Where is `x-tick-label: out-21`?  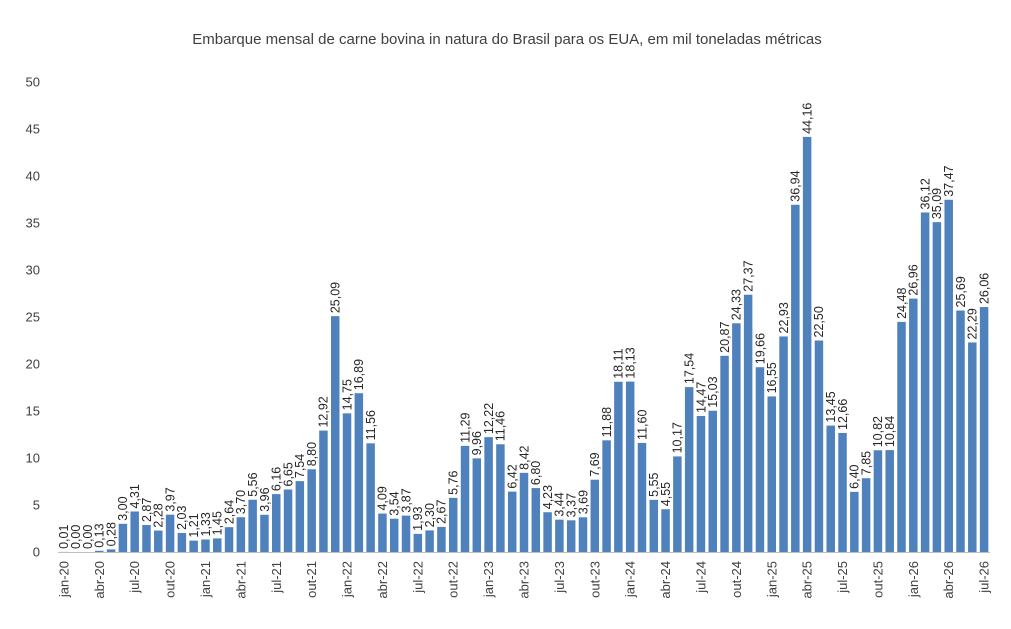
x-tick-label: out-21 is located at coordinates (311, 579).